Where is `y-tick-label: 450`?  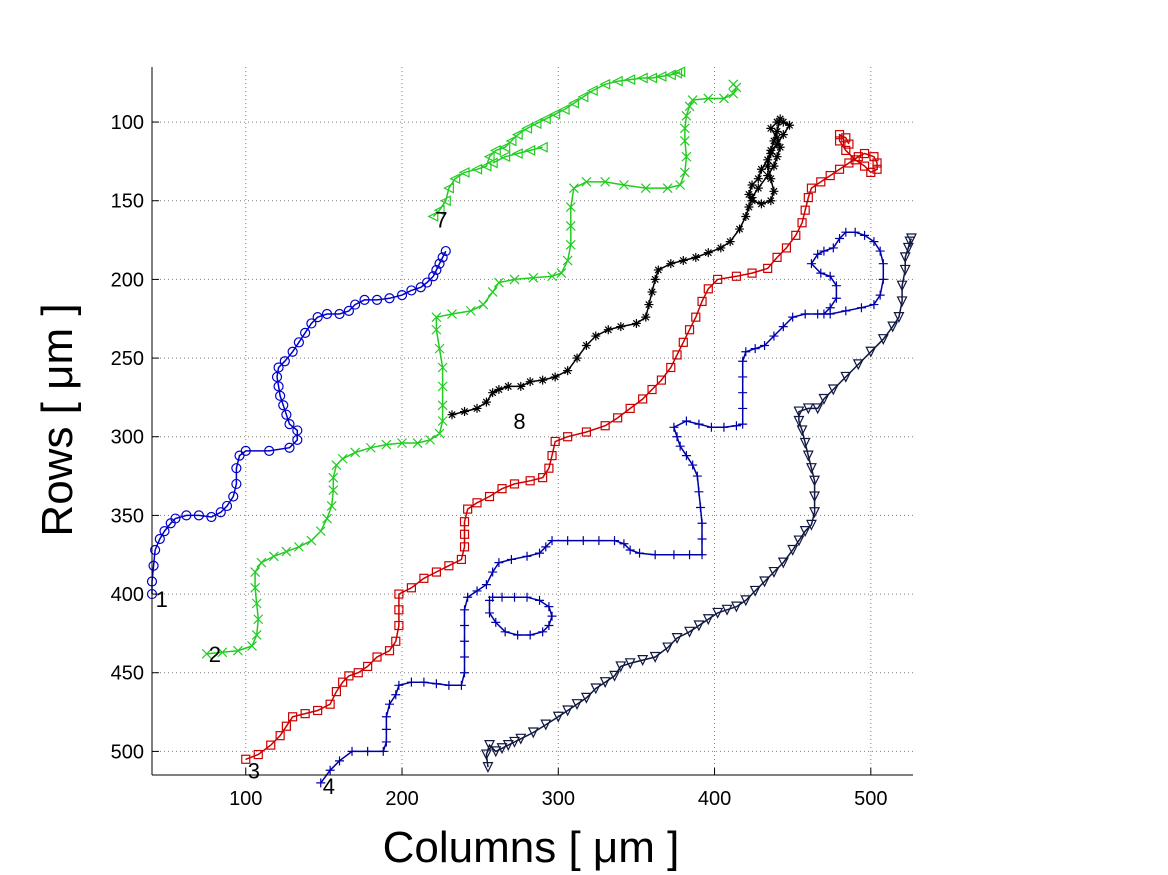 y-tick-label: 450 is located at coordinates (127, 674).